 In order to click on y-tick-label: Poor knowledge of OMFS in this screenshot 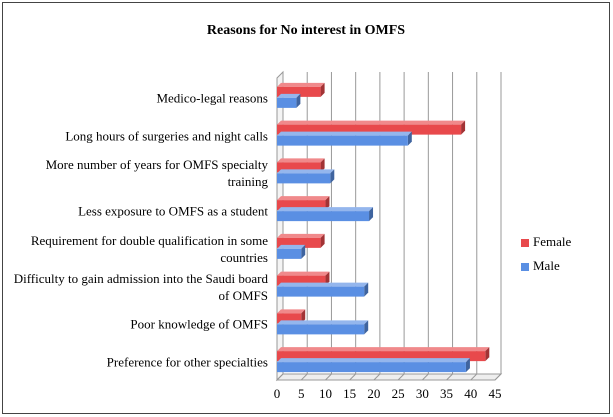, I will do `click(199, 324)`.